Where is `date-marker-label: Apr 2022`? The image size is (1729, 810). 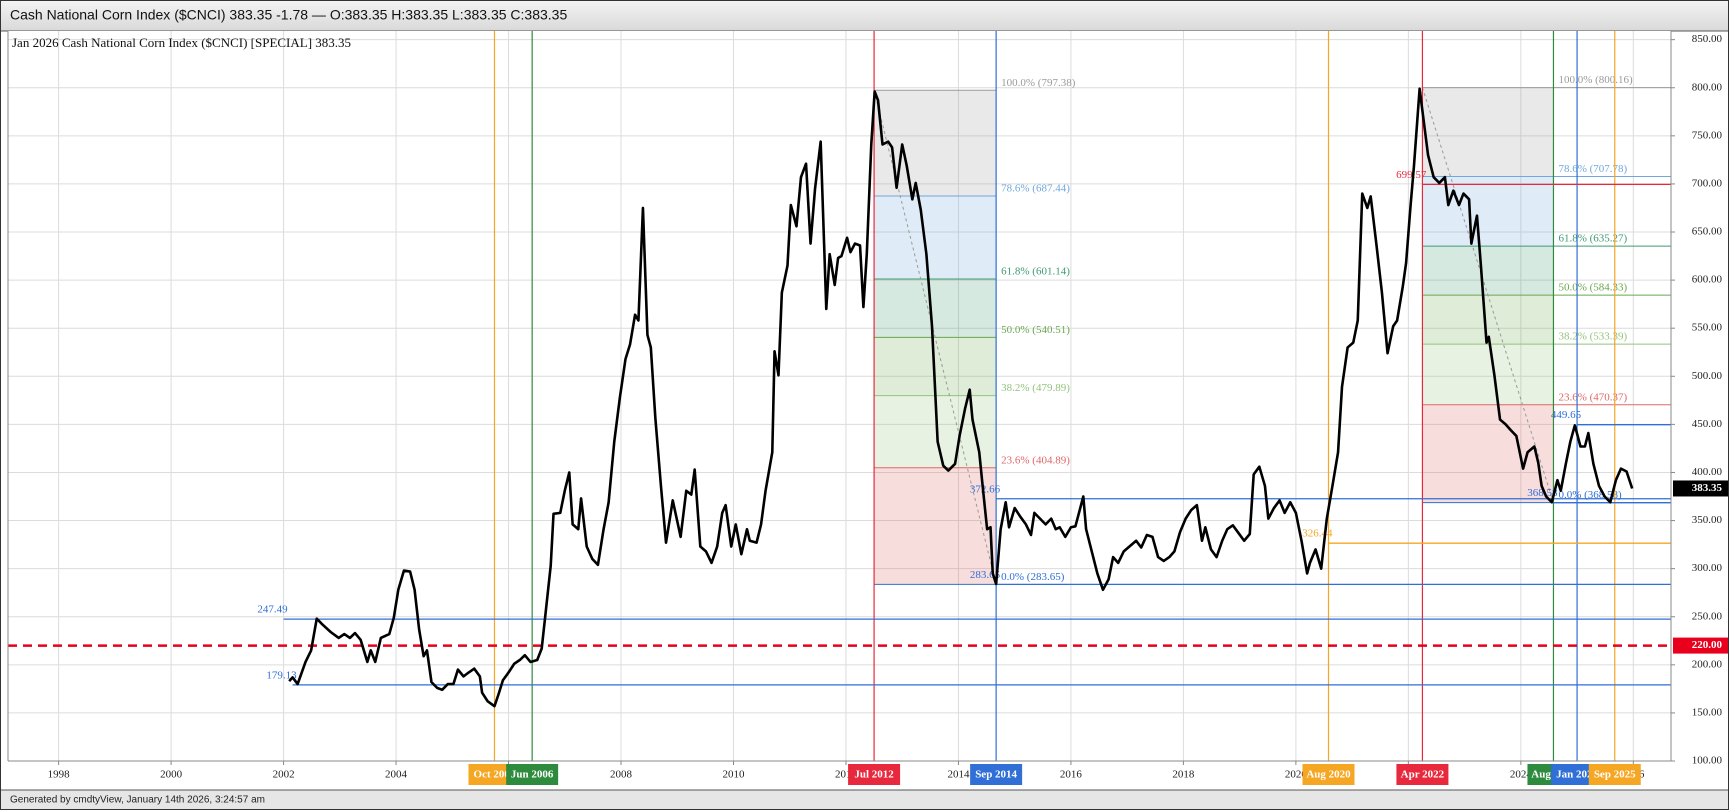 date-marker-label: Apr 2022 is located at coordinates (1423, 775).